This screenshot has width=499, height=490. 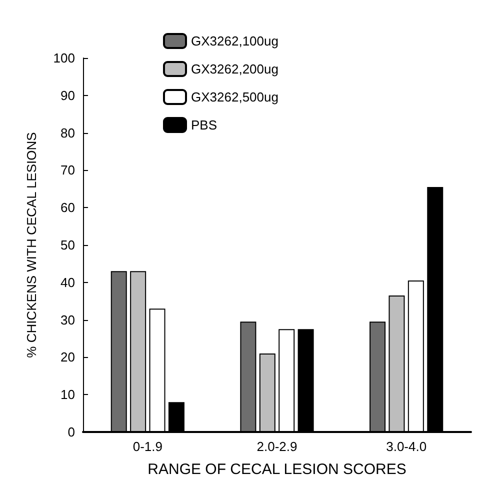 I want to click on y-axis-title: % CHICKENS WITH CECAL LESIONS, so click(x=31, y=245).